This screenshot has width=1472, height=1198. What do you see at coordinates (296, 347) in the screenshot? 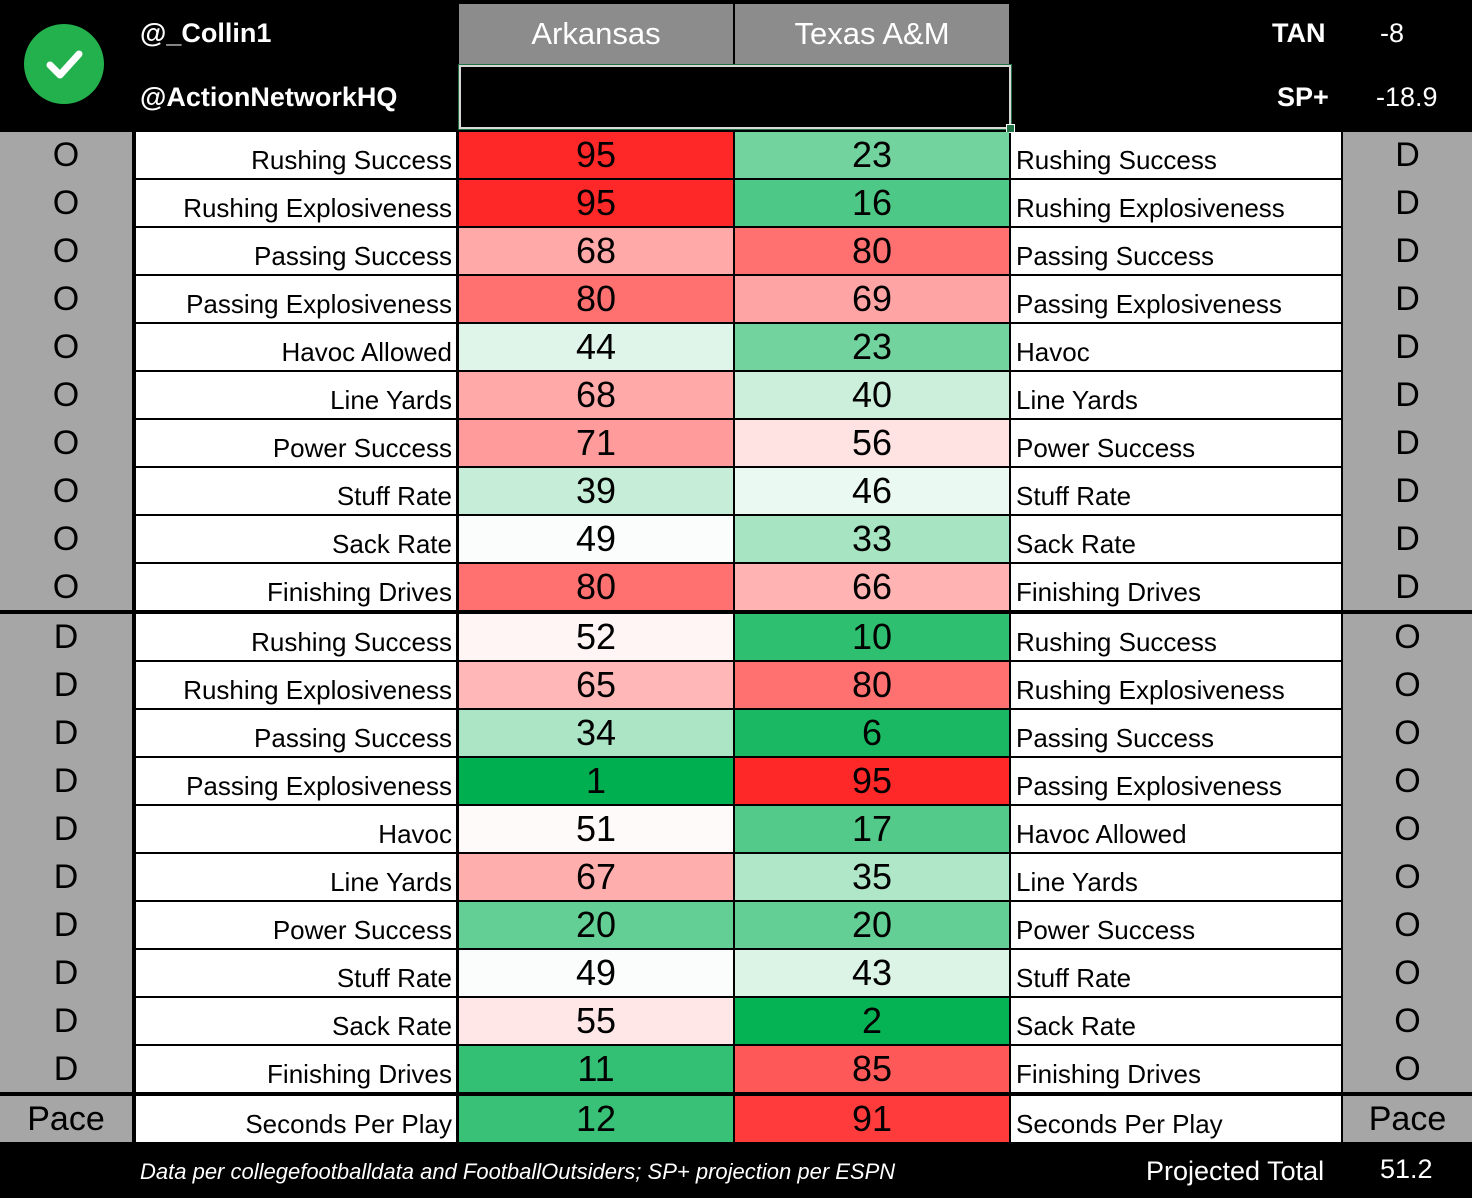
I see `stat-label-left: Havoc Allowed` at bounding box center [296, 347].